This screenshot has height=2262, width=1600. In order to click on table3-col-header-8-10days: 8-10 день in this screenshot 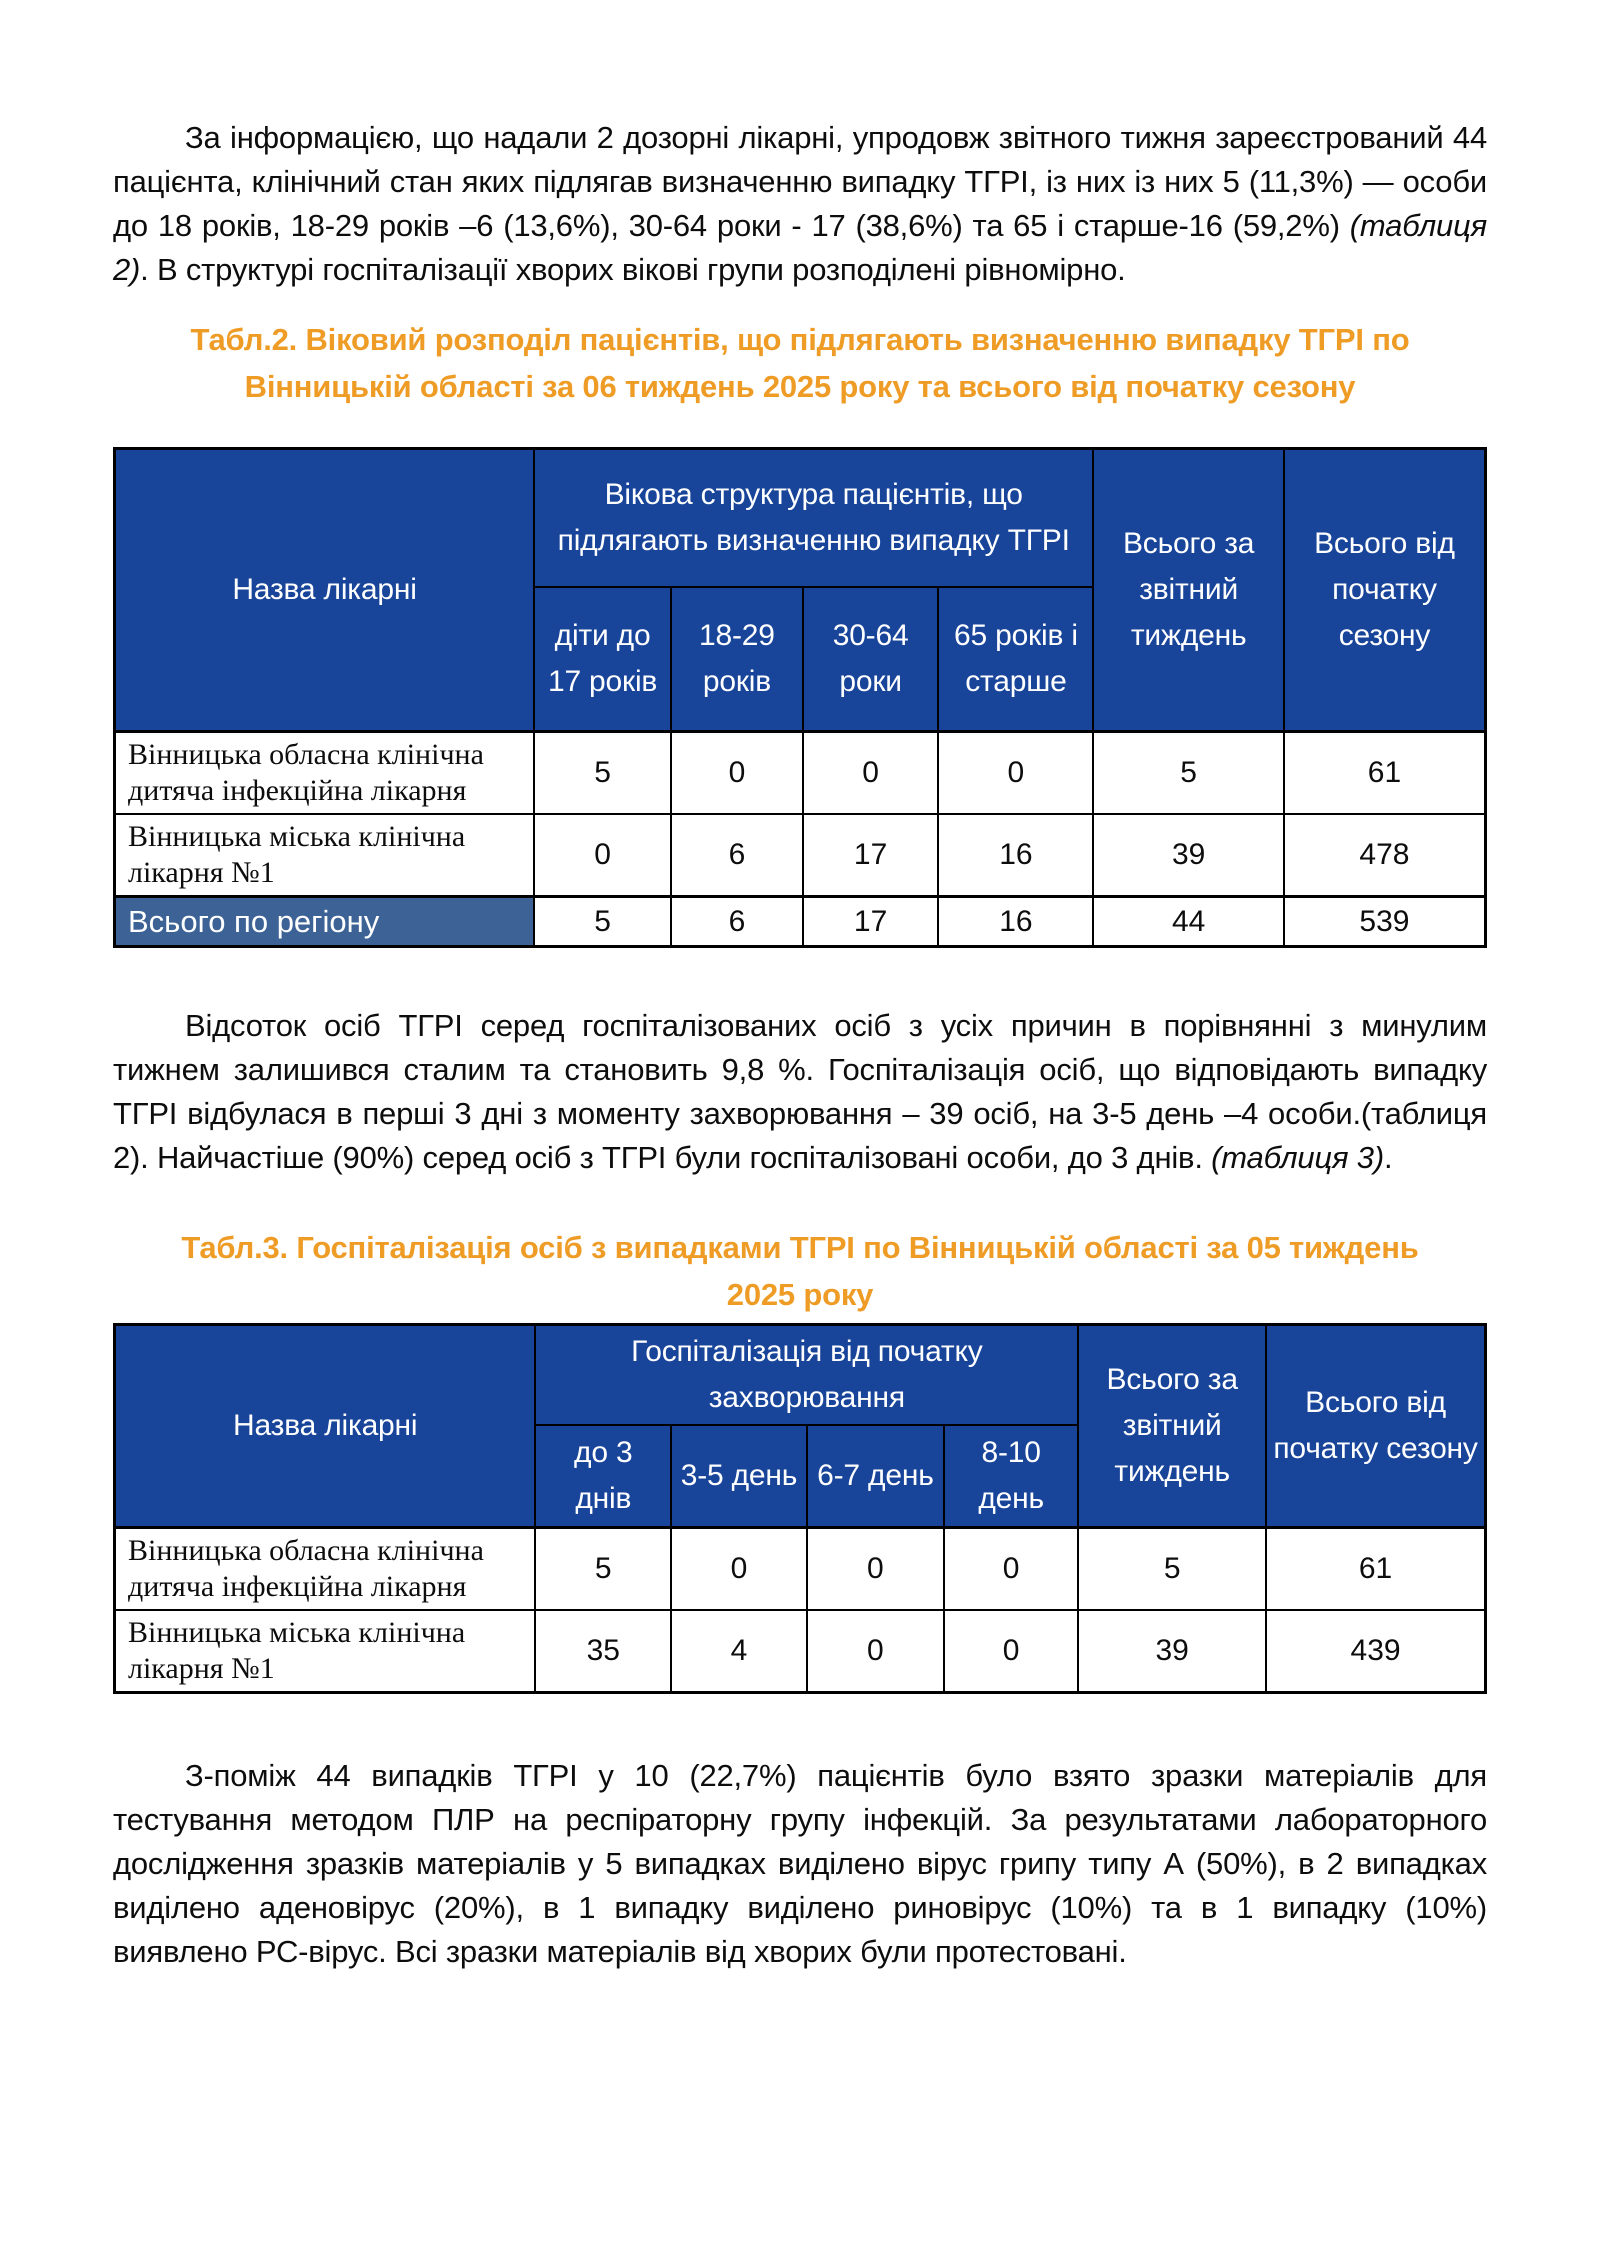, I will do `click(1011, 1476)`.